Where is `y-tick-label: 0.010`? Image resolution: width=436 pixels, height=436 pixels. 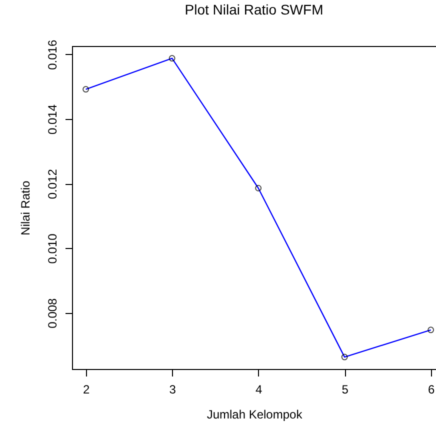
y-tick-label: 0.010 is located at coordinates (53, 248).